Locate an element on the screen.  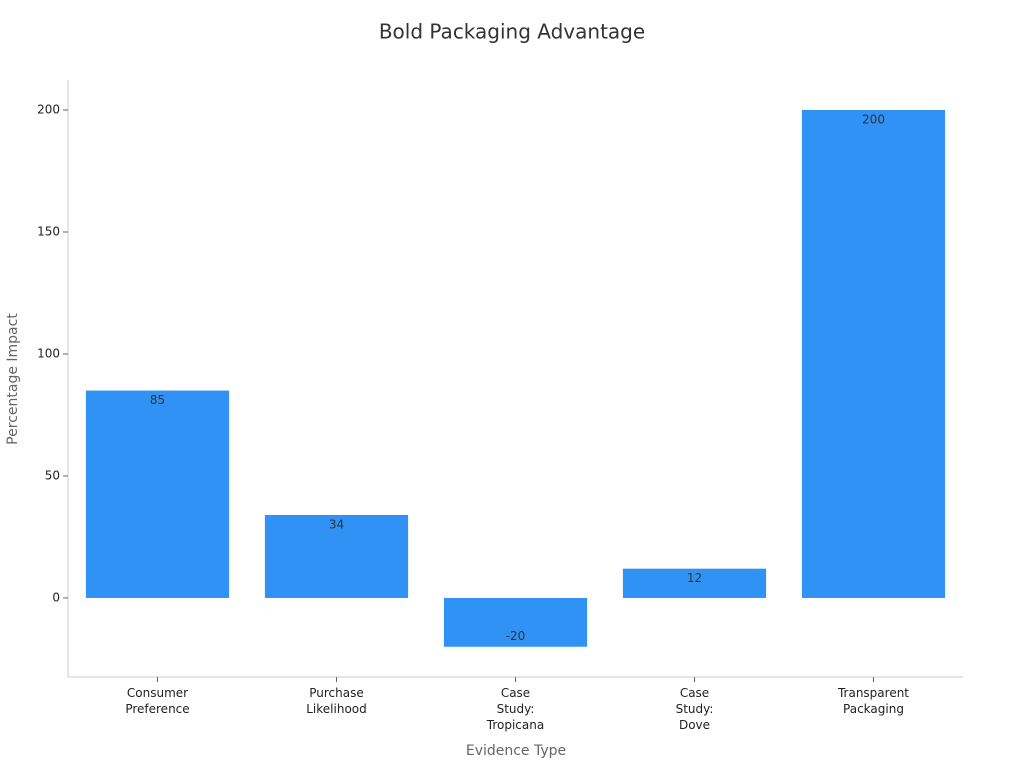
value-label: 200 is located at coordinates (873, 120).